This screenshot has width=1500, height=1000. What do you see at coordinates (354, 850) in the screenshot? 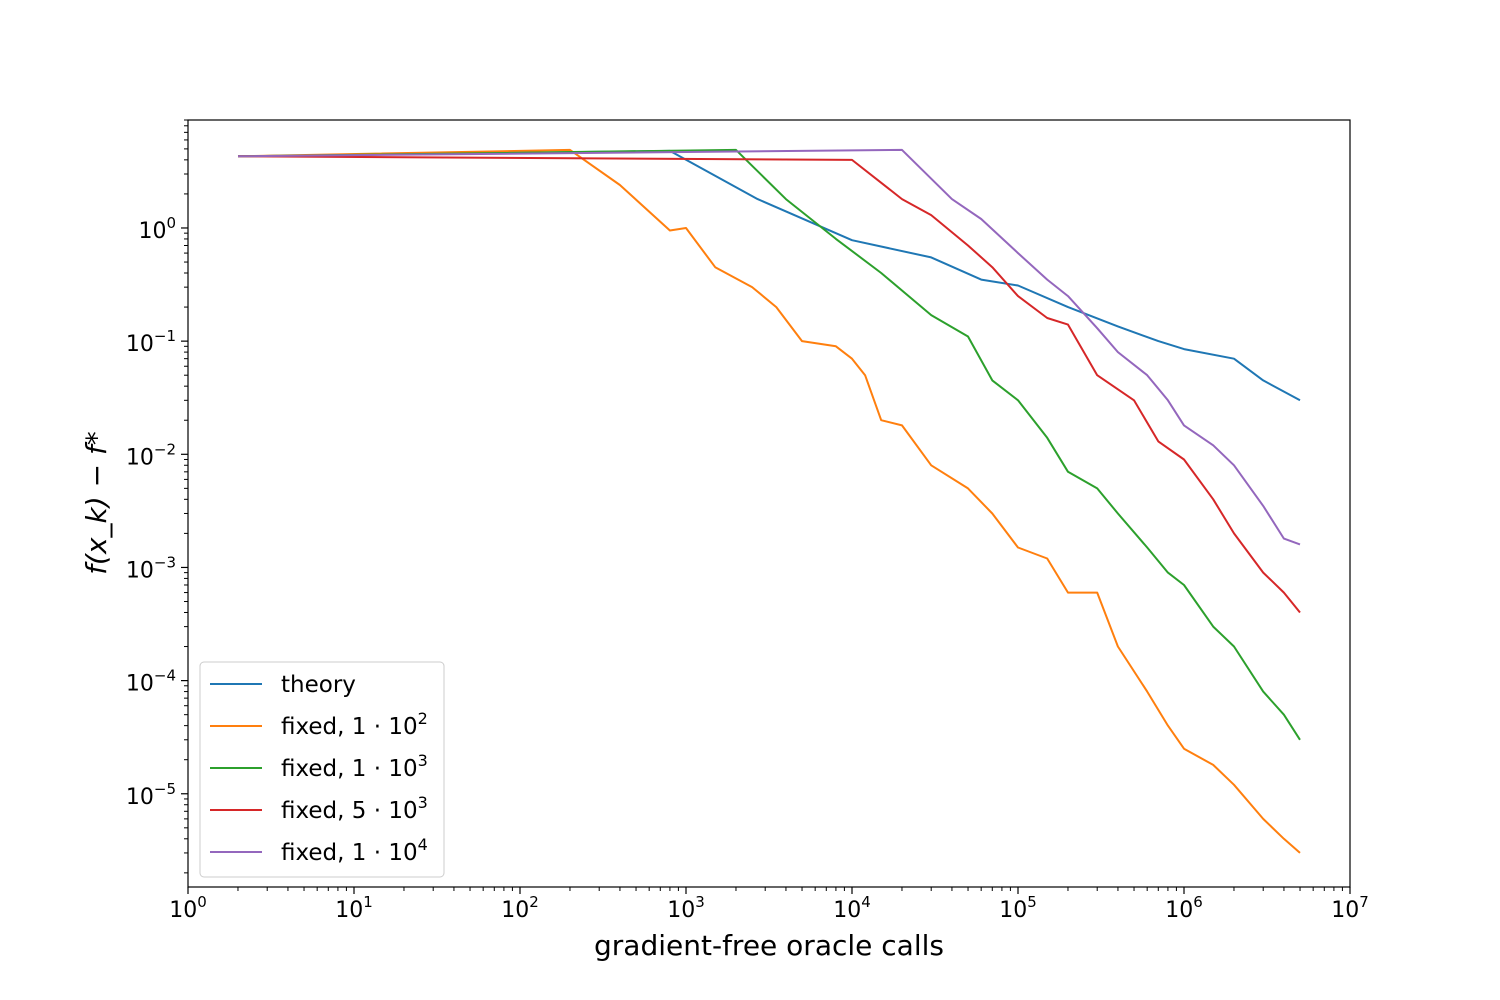
I see `legend-entry: fixed, 1 · 104` at bounding box center [354, 850].